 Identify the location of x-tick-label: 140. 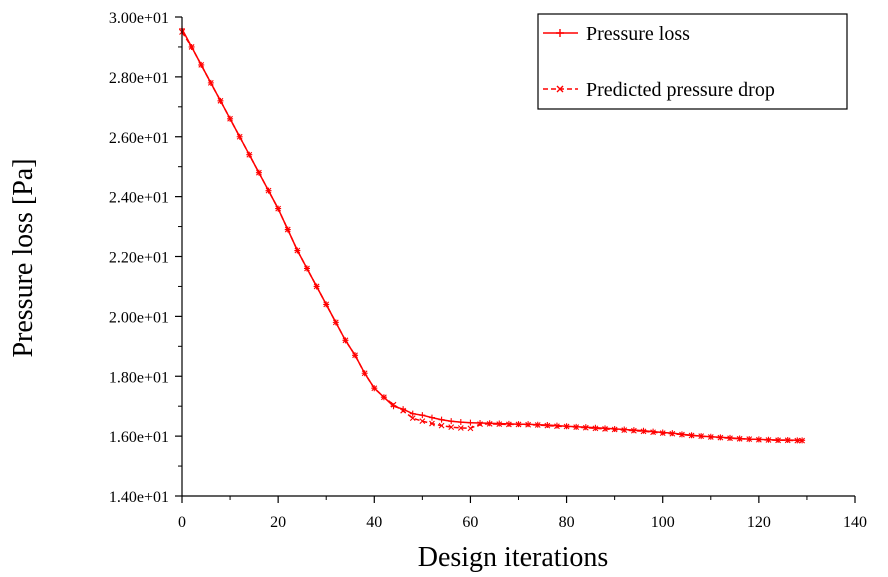
(855, 522).